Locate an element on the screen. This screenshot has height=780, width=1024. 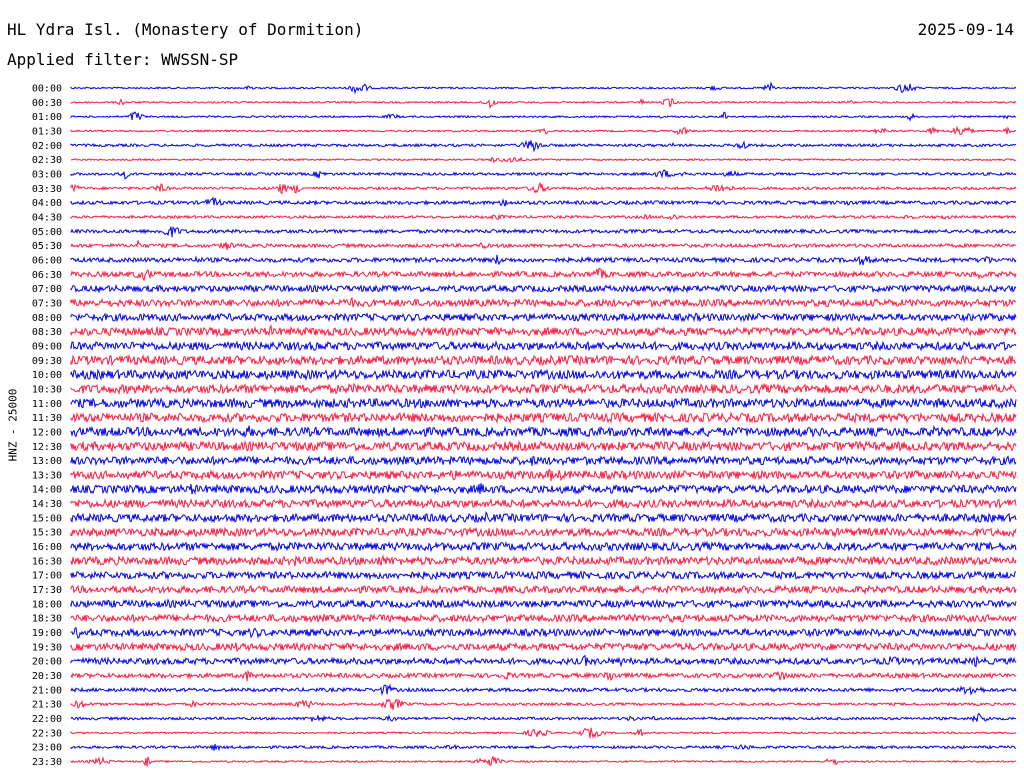
row-time-label: 22:00 is located at coordinates (47, 719).